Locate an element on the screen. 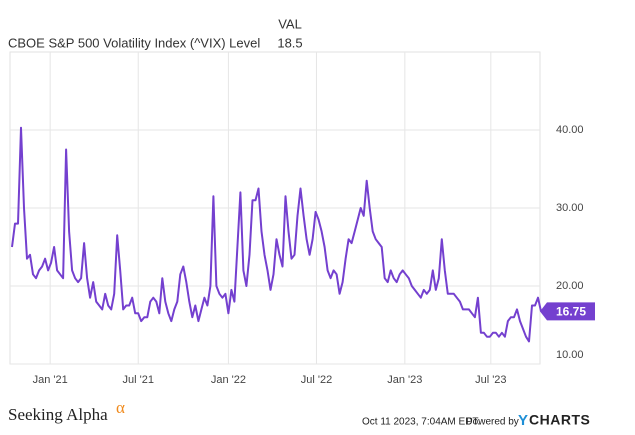  legend-value: 18.5 is located at coordinates (289, 42).